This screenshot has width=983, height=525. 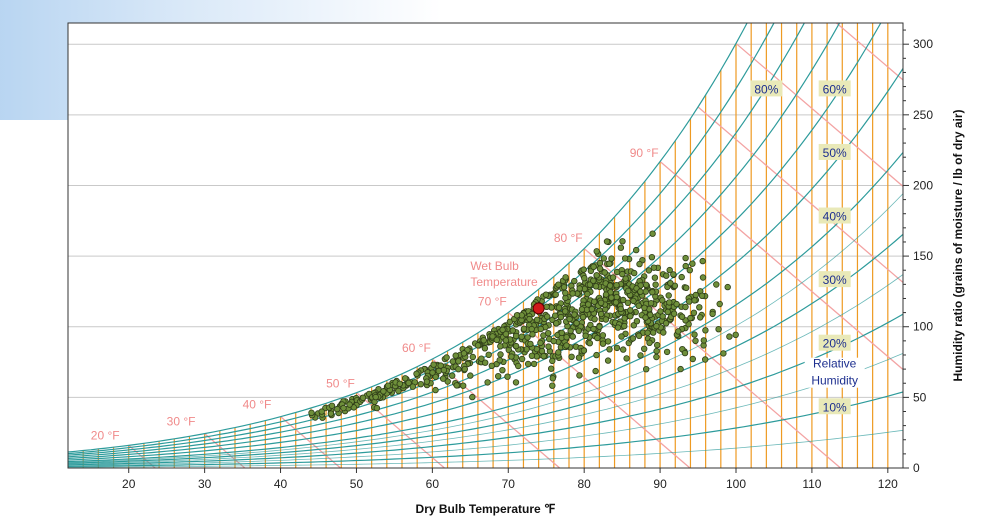 I want to click on x-tick-label-60: 60, so click(x=433, y=484).